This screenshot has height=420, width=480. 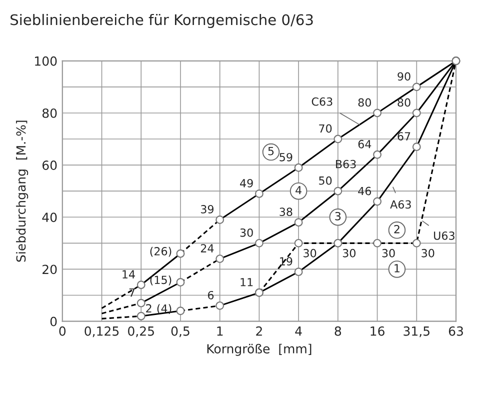 I want to click on y-axis-title: Siebdurchgang [M.-%], so click(x=22, y=191).